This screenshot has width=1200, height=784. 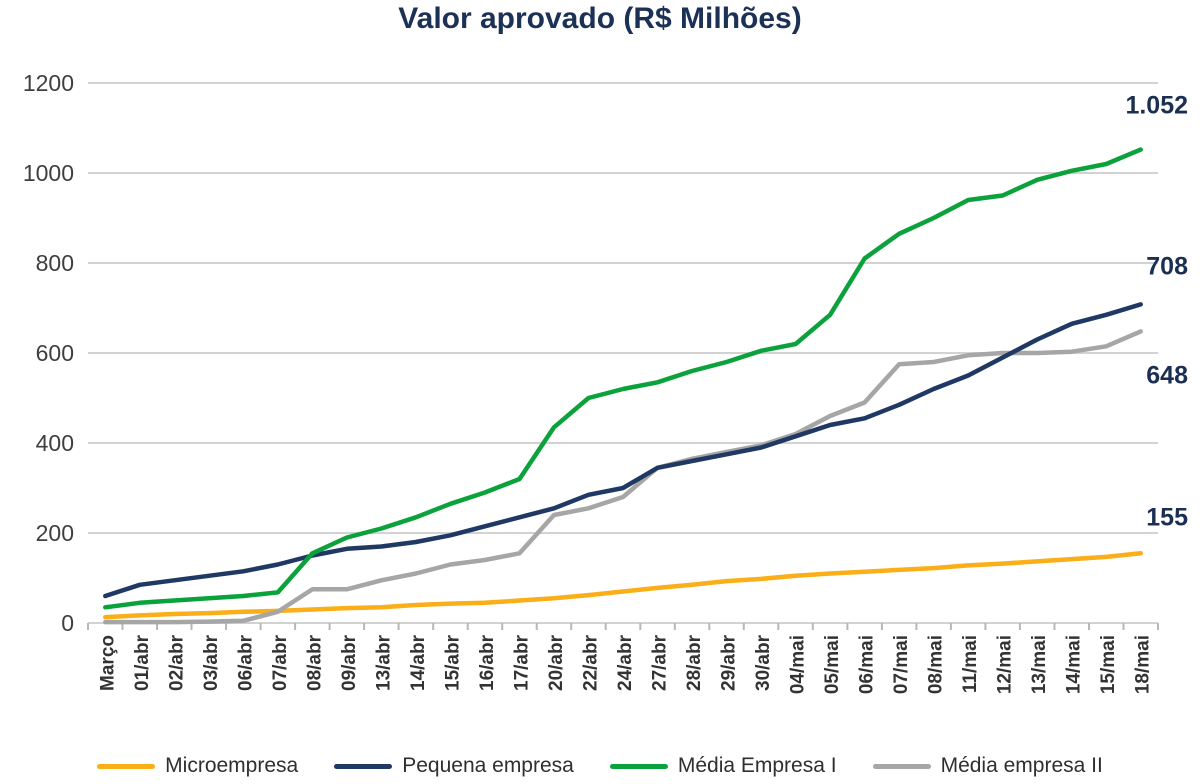 I want to click on x-axis-label: 11/mai, so click(x=970, y=664).